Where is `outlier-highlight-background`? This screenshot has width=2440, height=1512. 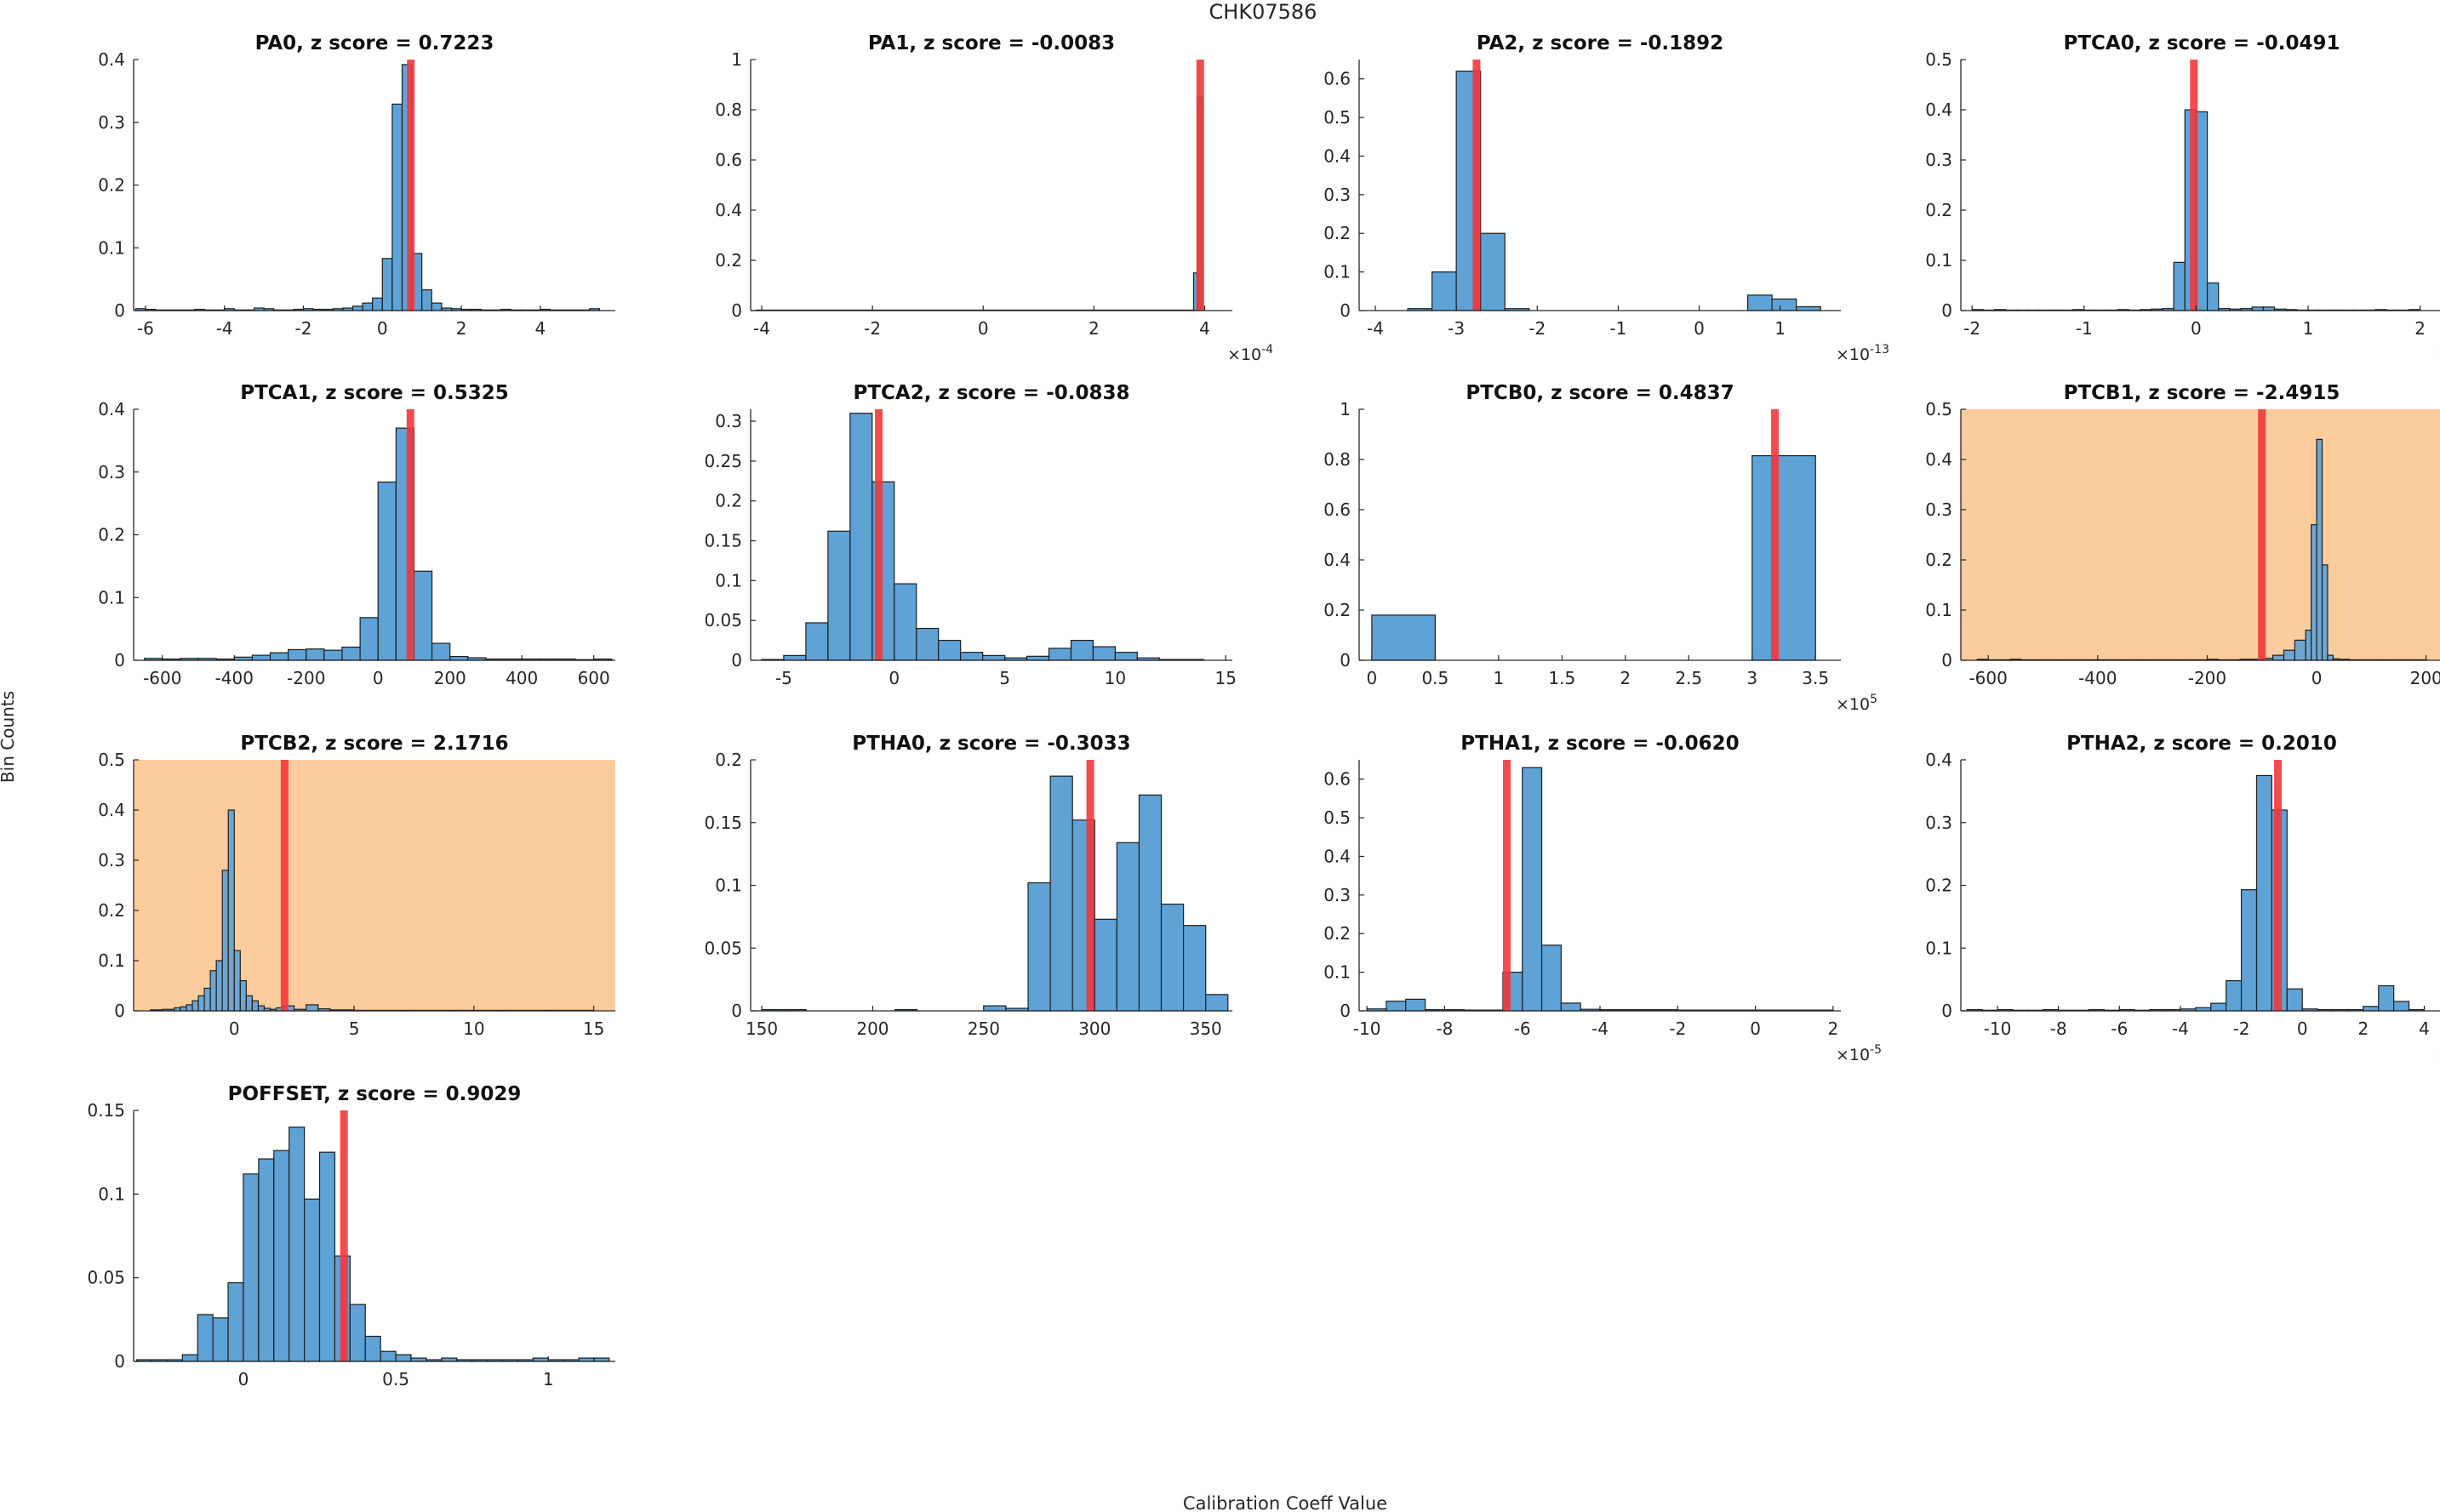
outlier-highlight-background is located at coordinates (374, 885).